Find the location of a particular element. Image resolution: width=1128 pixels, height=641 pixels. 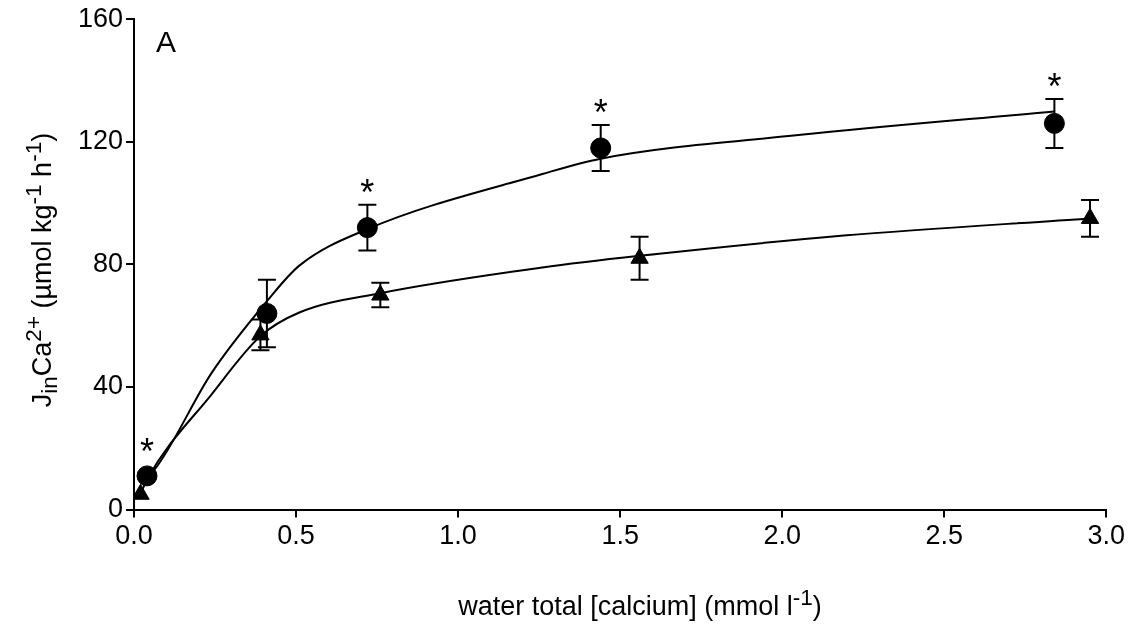

y-tick-label: 40 is located at coordinates (108, 385).